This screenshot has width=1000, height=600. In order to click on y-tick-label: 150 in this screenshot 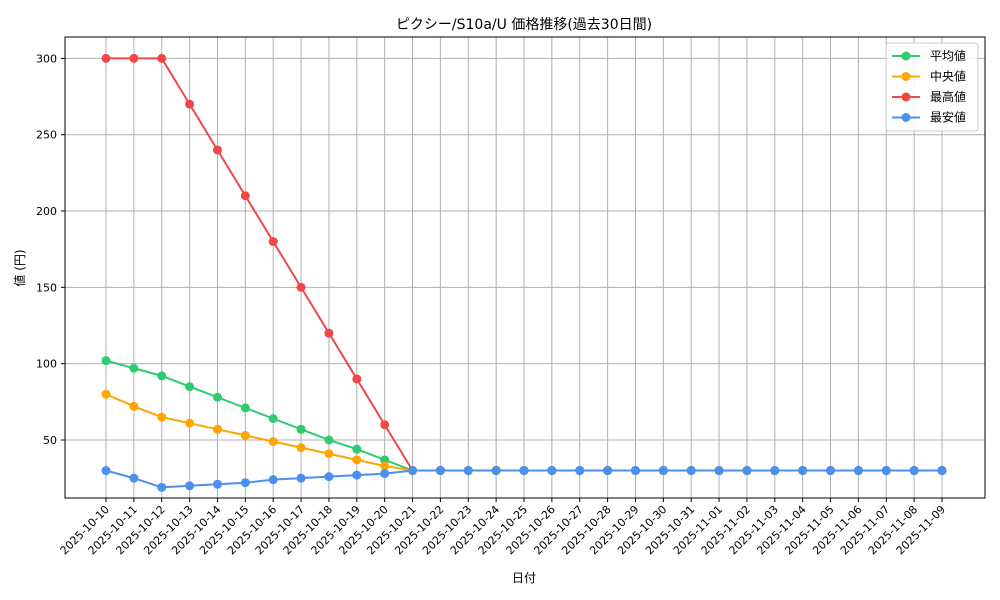, I will do `click(46, 287)`.